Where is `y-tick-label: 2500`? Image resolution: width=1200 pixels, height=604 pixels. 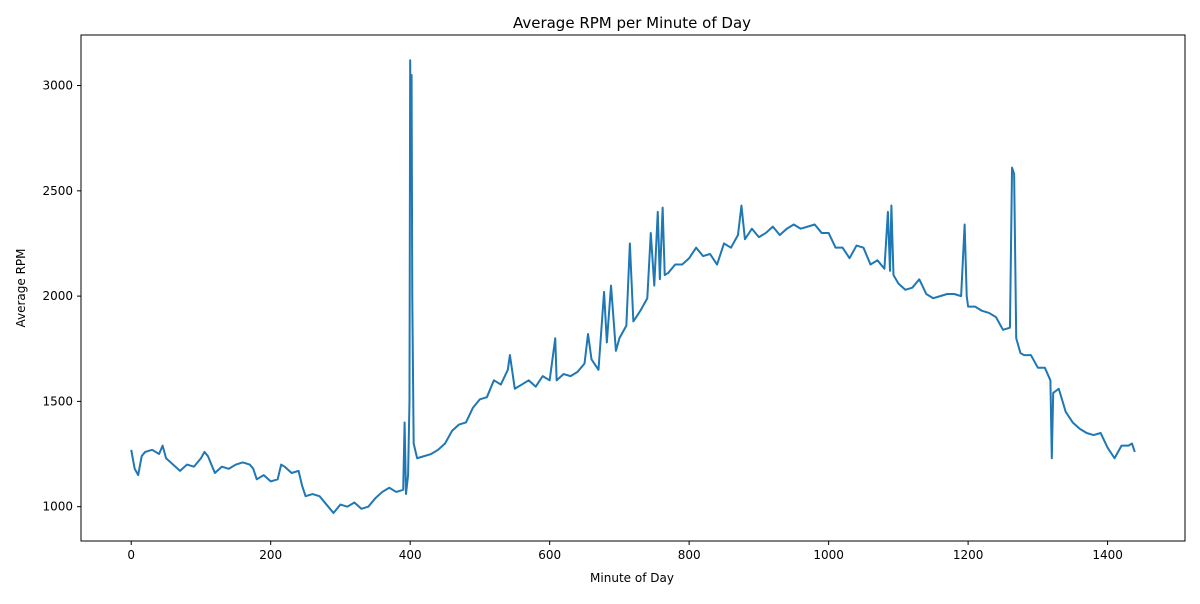 y-tick-label: 2500 is located at coordinates (57, 191).